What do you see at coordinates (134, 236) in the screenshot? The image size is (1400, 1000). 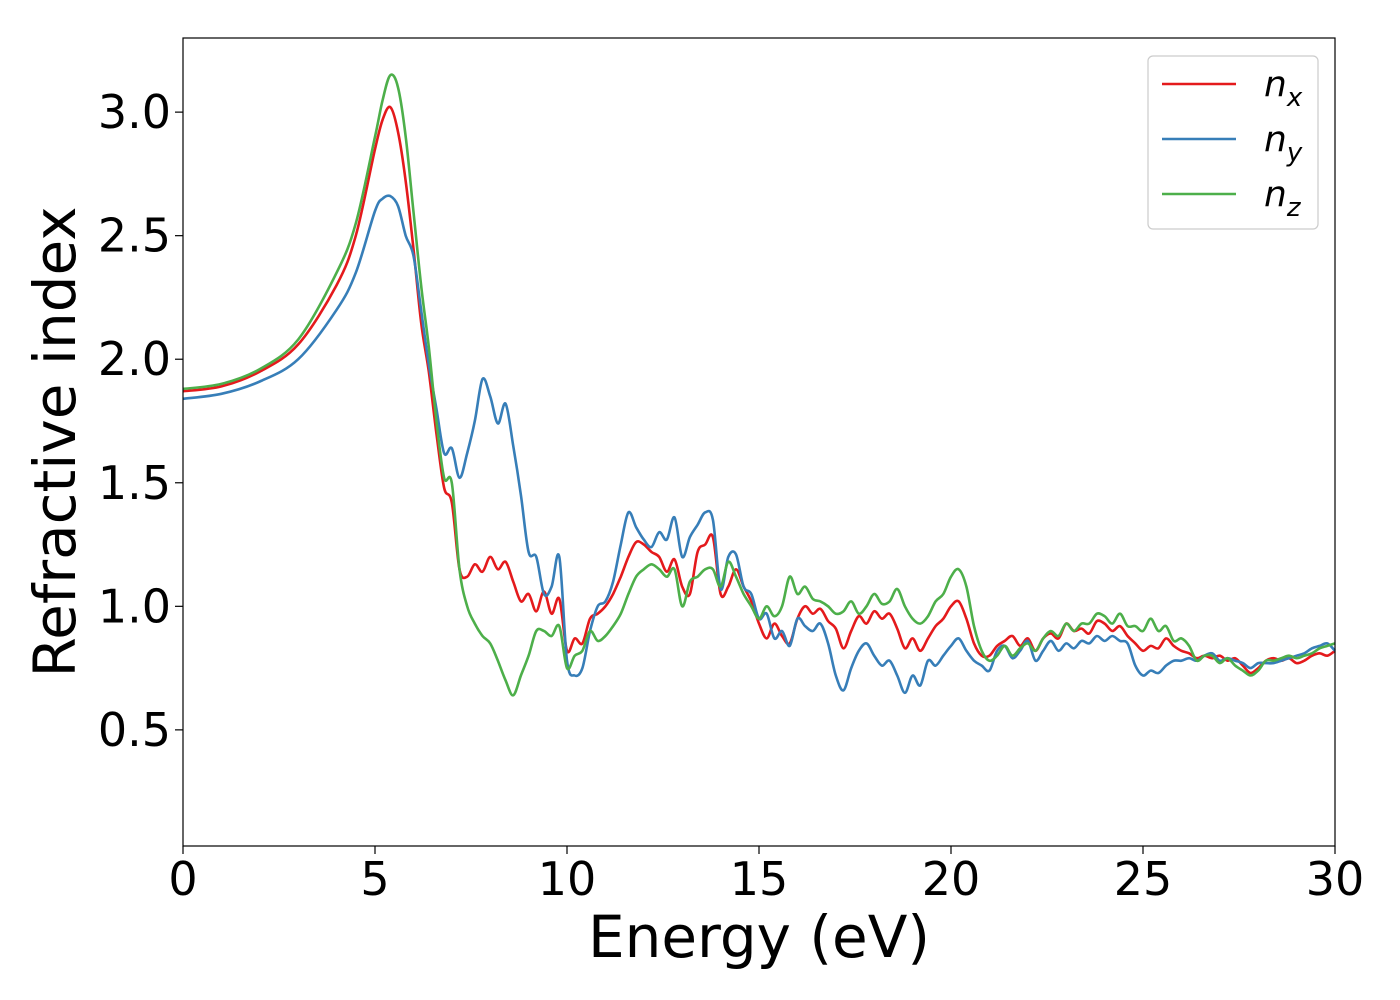 I see `y-tick-label: 2.5` at bounding box center [134, 236].